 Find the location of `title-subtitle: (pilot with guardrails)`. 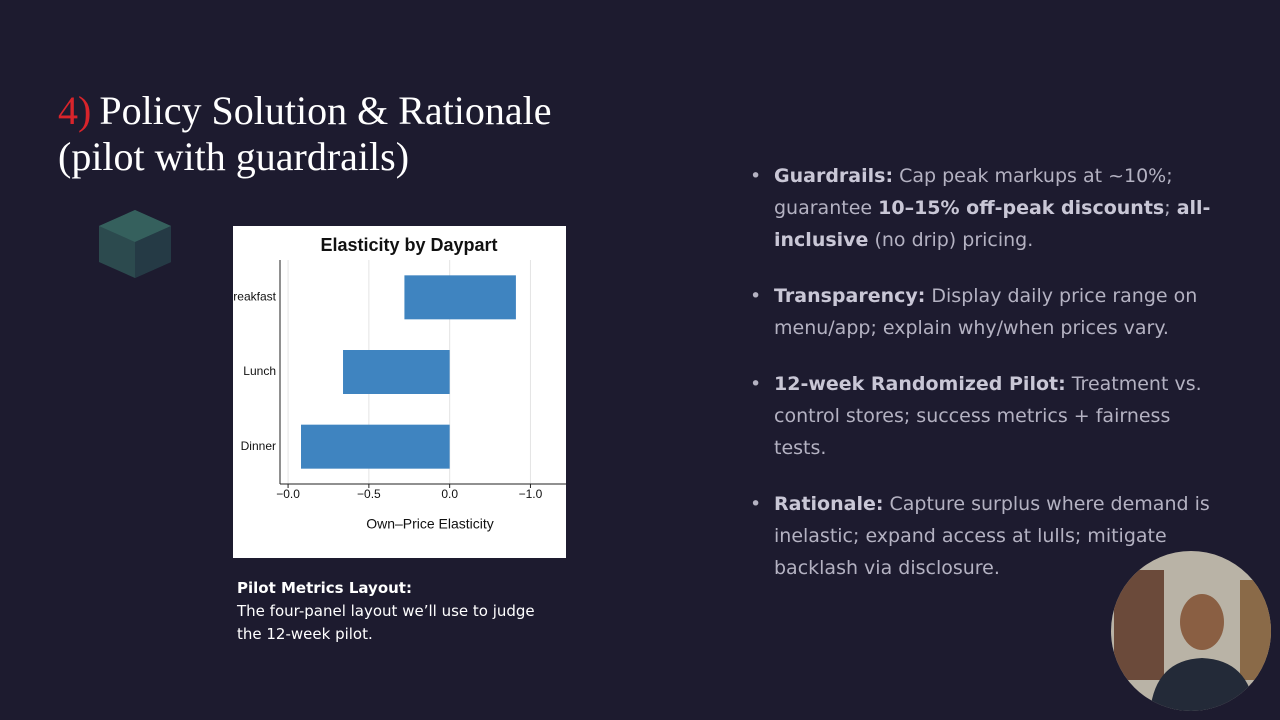

title-subtitle: (pilot with guardrails) is located at coordinates (234, 156).